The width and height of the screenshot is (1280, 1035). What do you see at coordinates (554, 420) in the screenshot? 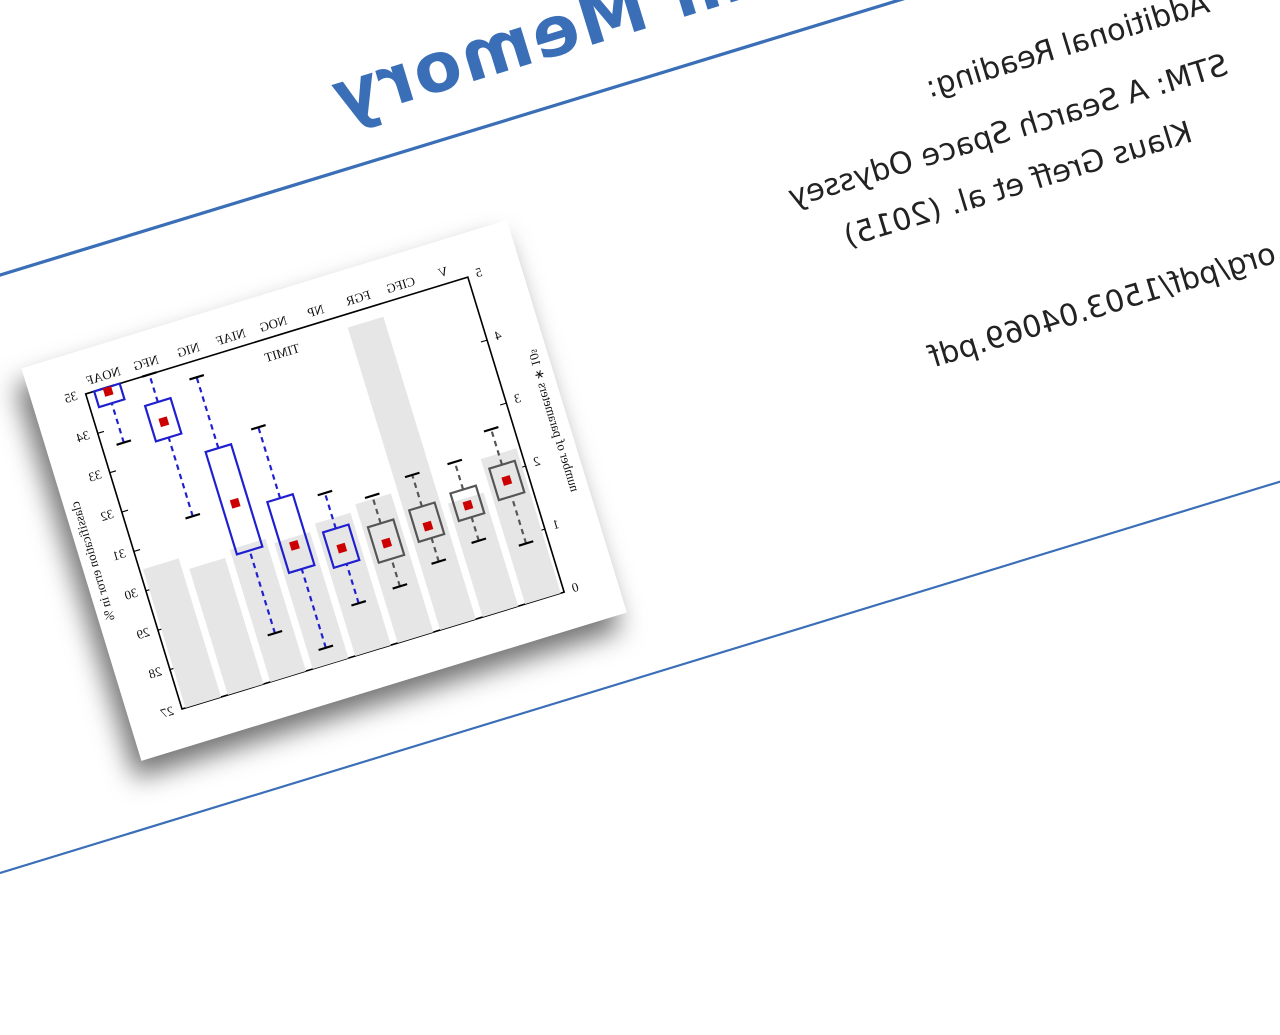
I see `y-axis-label: number of parameters ∗ 10⁵` at bounding box center [554, 420].